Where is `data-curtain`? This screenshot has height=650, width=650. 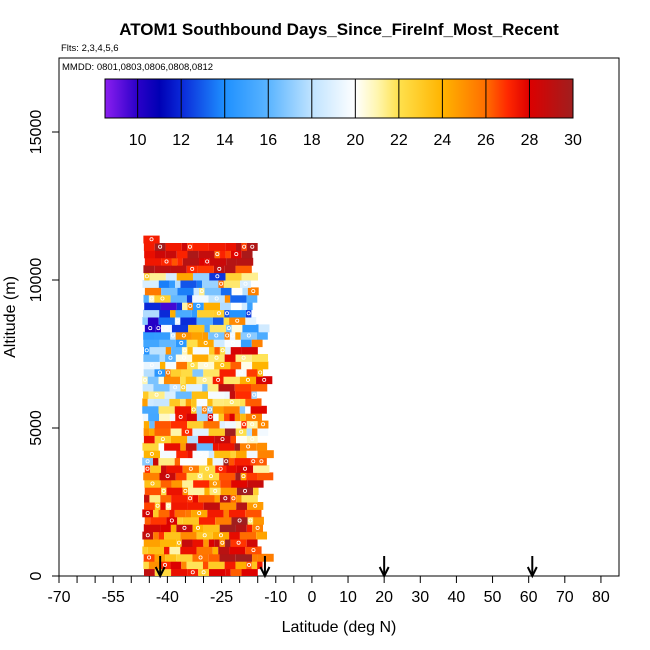 data-curtain is located at coordinates (208, 405).